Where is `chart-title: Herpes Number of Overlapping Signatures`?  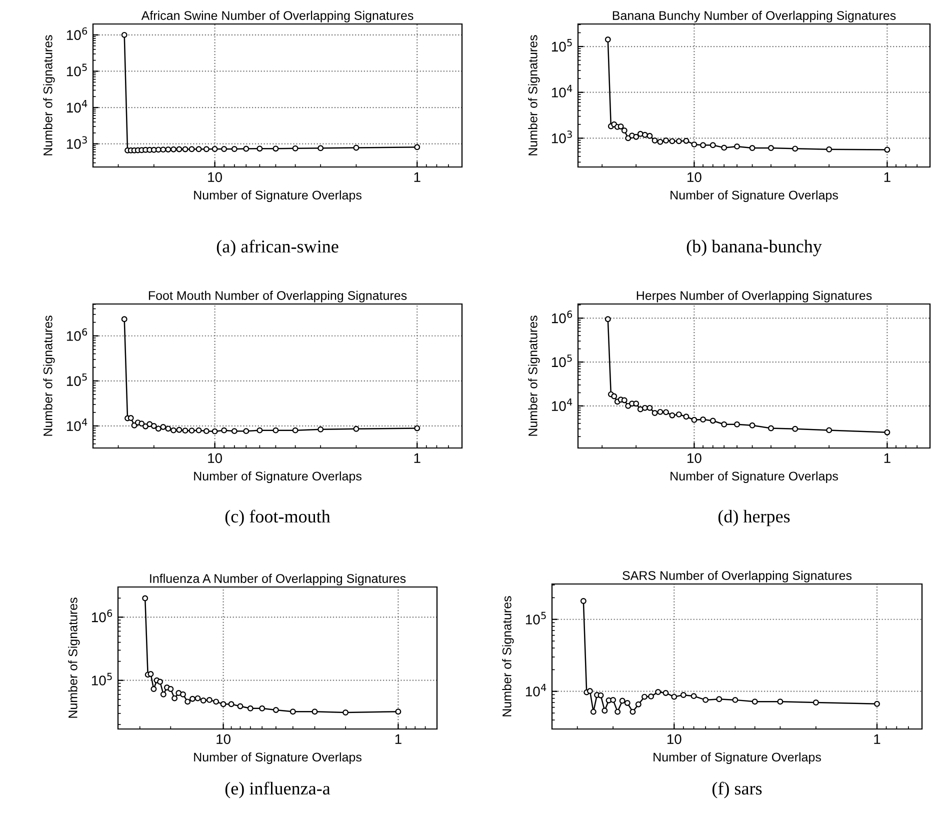
chart-title: Herpes Number of Overlapping Signatures is located at coordinates (754, 296).